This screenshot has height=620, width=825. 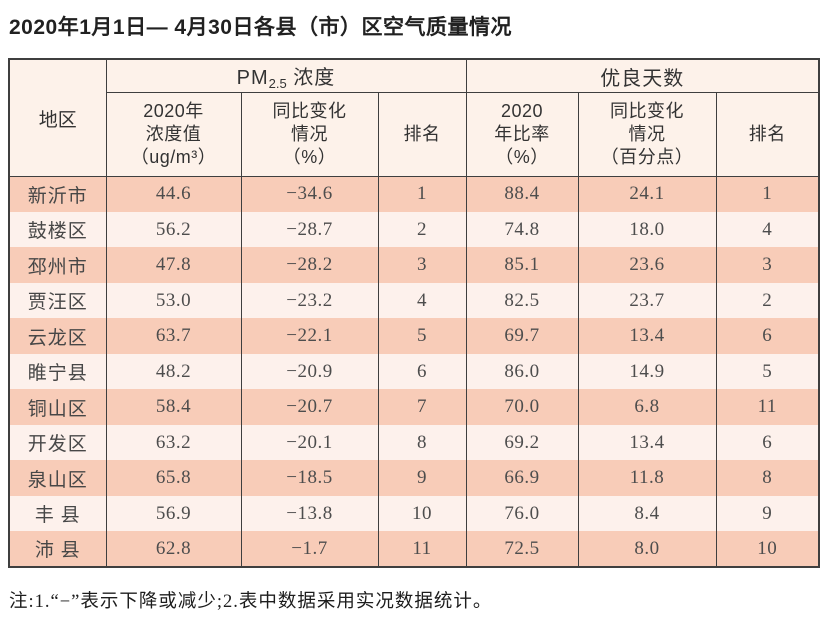 What do you see at coordinates (309, 513) in the screenshot?
I see `pm-change-cell: −13.8` at bounding box center [309, 513].